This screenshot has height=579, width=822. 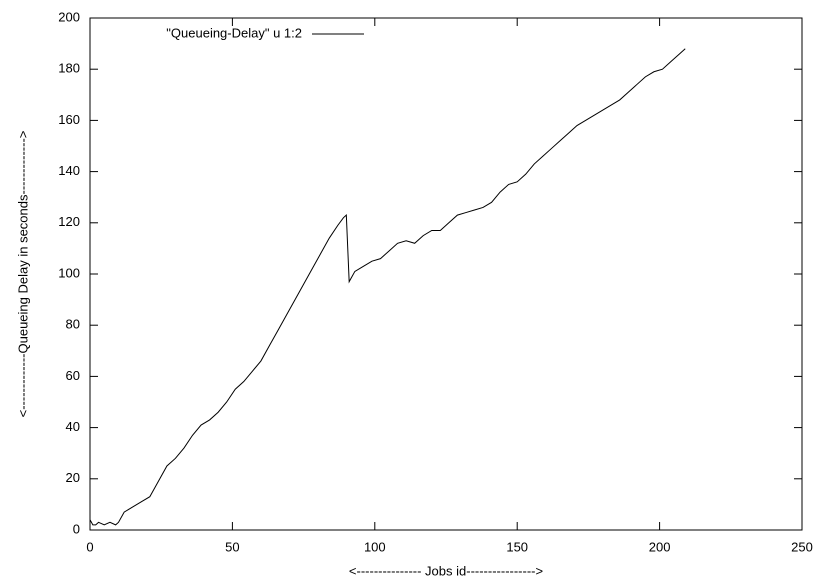 What do you see at coordinates (69, 16) in the screenshot?
I see `y-tick-label: 200` at bounding box center [69, 16].